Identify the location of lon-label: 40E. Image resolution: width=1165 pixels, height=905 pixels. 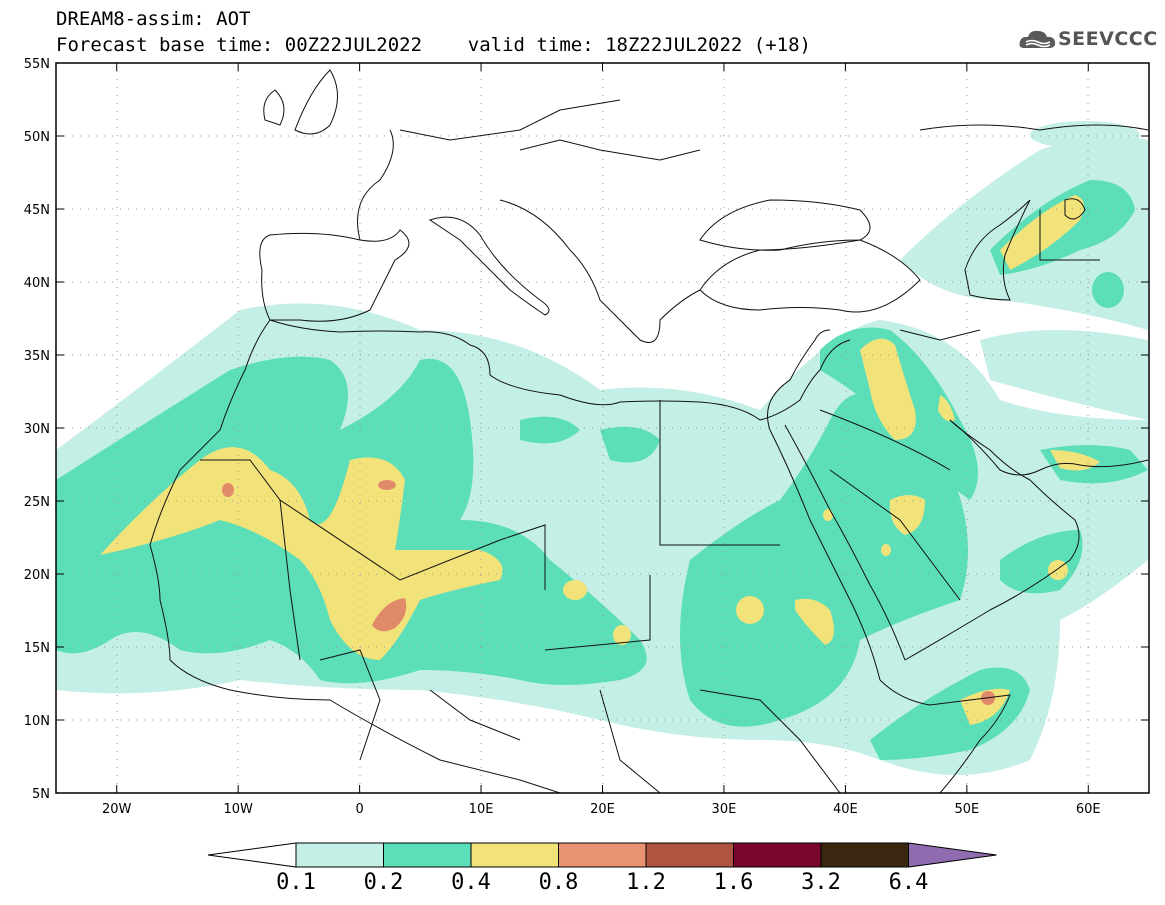
(845, 809).